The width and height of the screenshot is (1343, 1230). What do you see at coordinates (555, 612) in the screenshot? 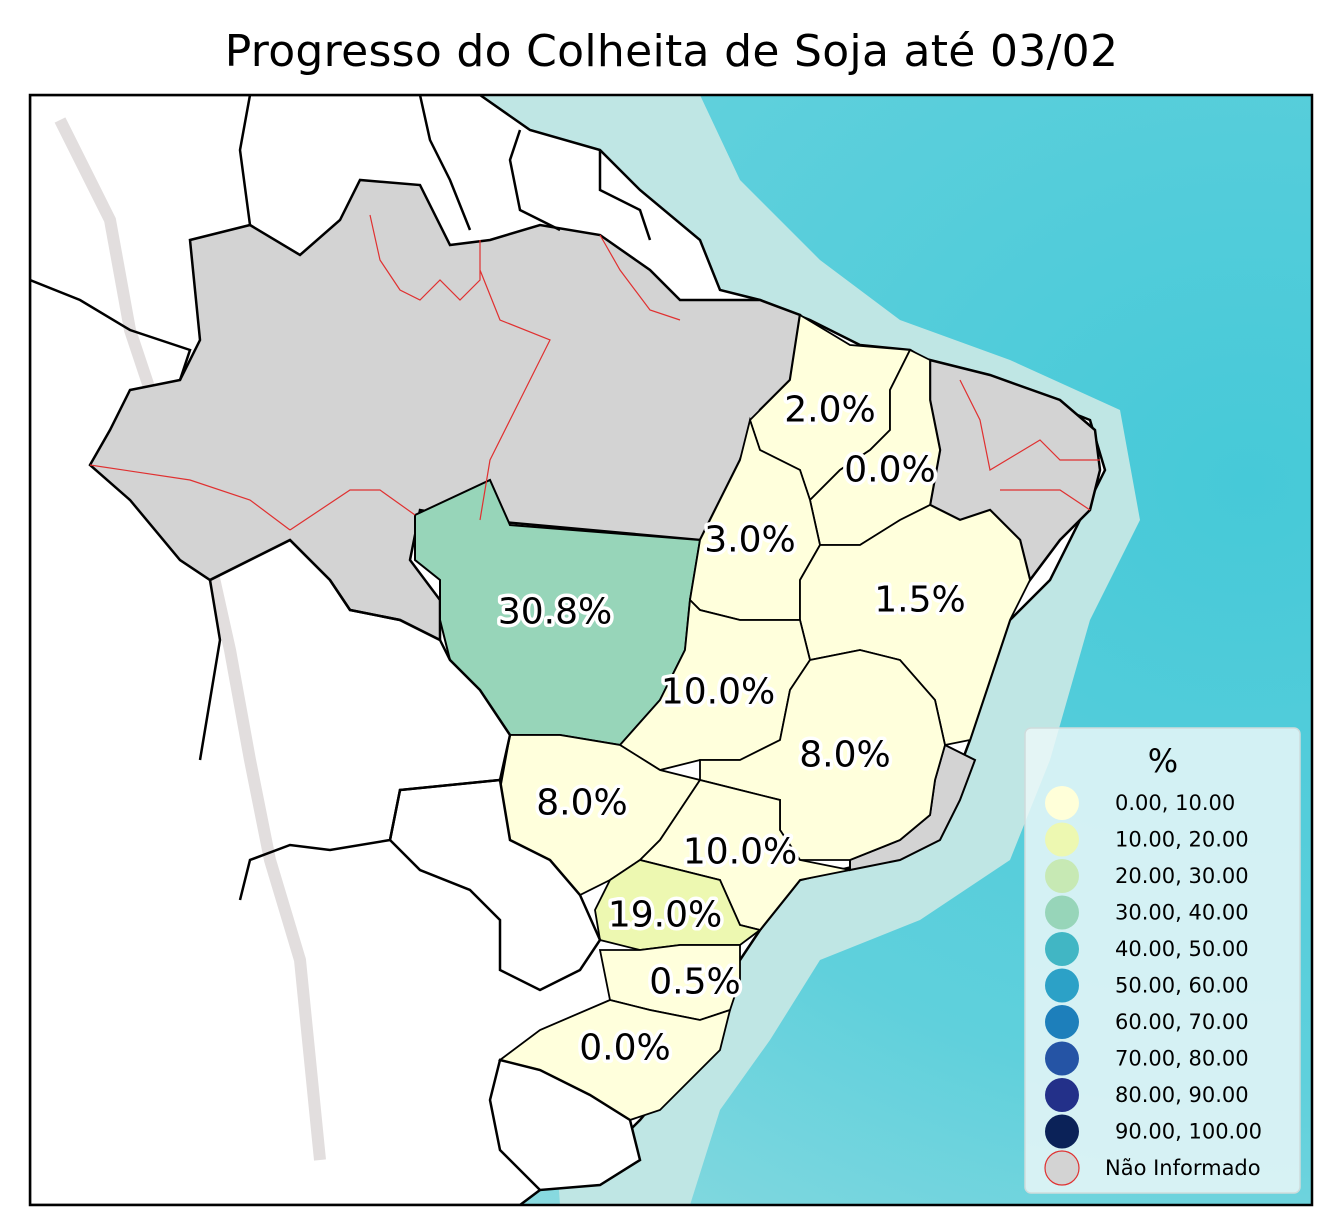
I see `label-mt: 30.8%` at bounding box center [555, 612].